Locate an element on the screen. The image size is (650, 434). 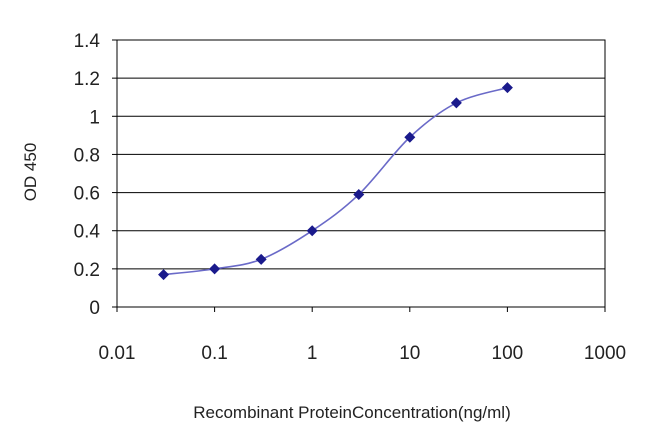
y-tick-label: 1.2 is located at coordinates (87, 79).